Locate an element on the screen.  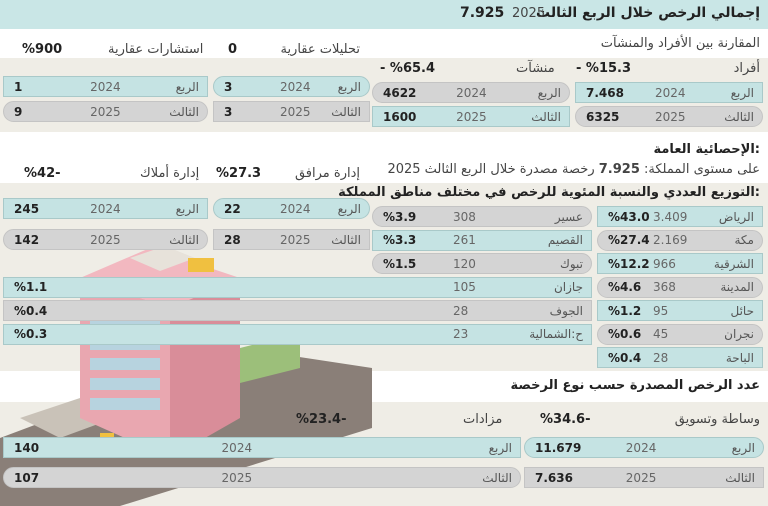
row-value: 142 is located at coordinates (27, 239).